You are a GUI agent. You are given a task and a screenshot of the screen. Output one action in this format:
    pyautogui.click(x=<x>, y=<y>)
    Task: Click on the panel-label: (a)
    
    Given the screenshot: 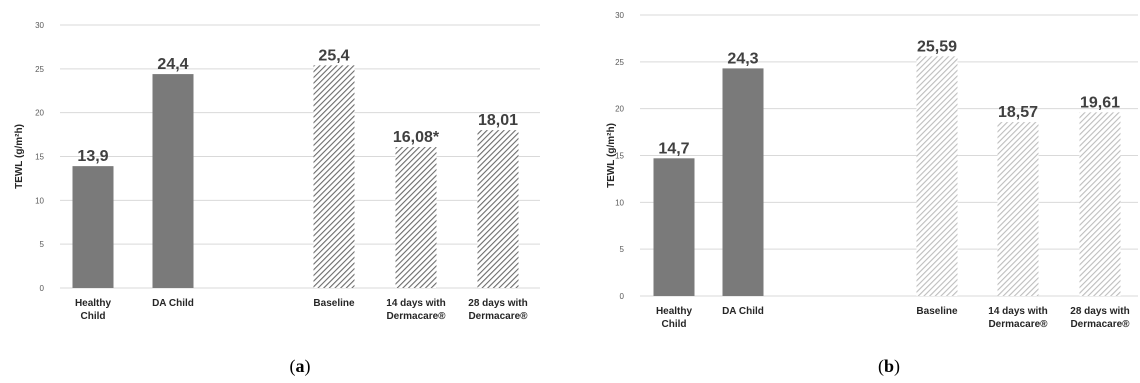 What is the action you would take?
    pyautogui.click(x=300, y=366)
    